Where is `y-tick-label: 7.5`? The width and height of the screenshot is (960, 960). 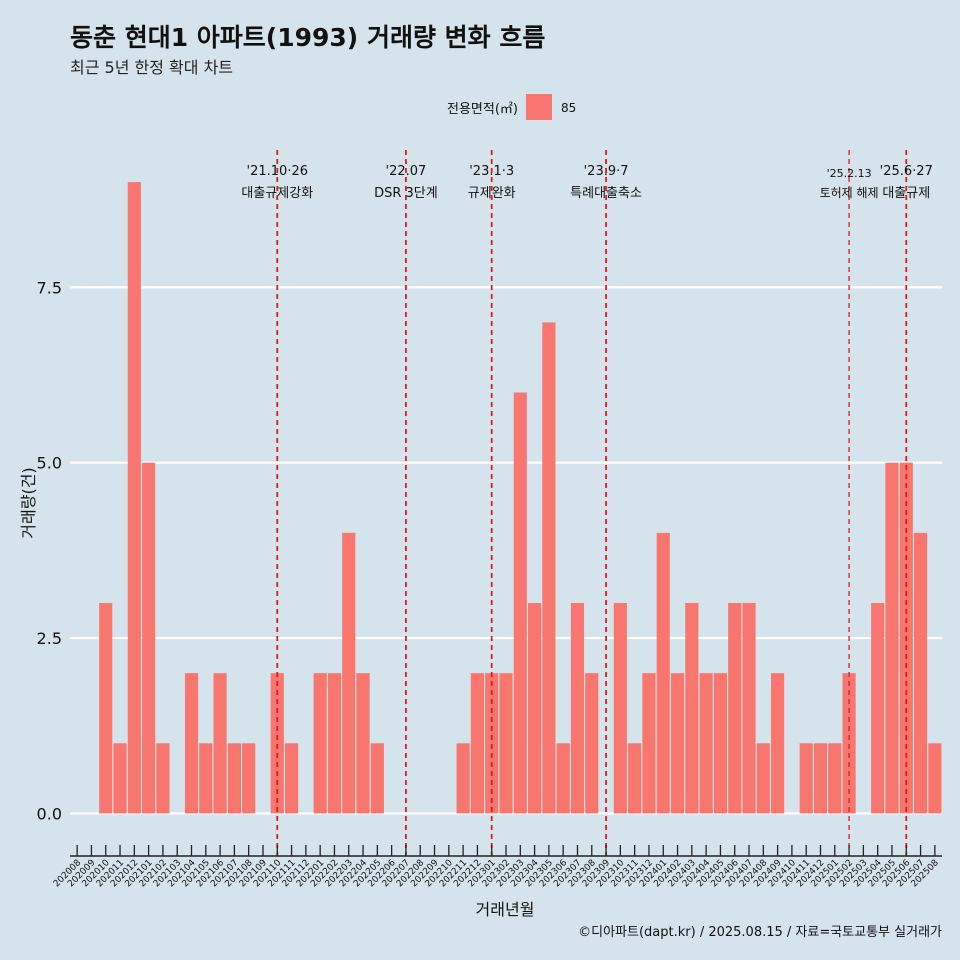
y-tick-label: 7.5 is located at coordinates (49, 287).